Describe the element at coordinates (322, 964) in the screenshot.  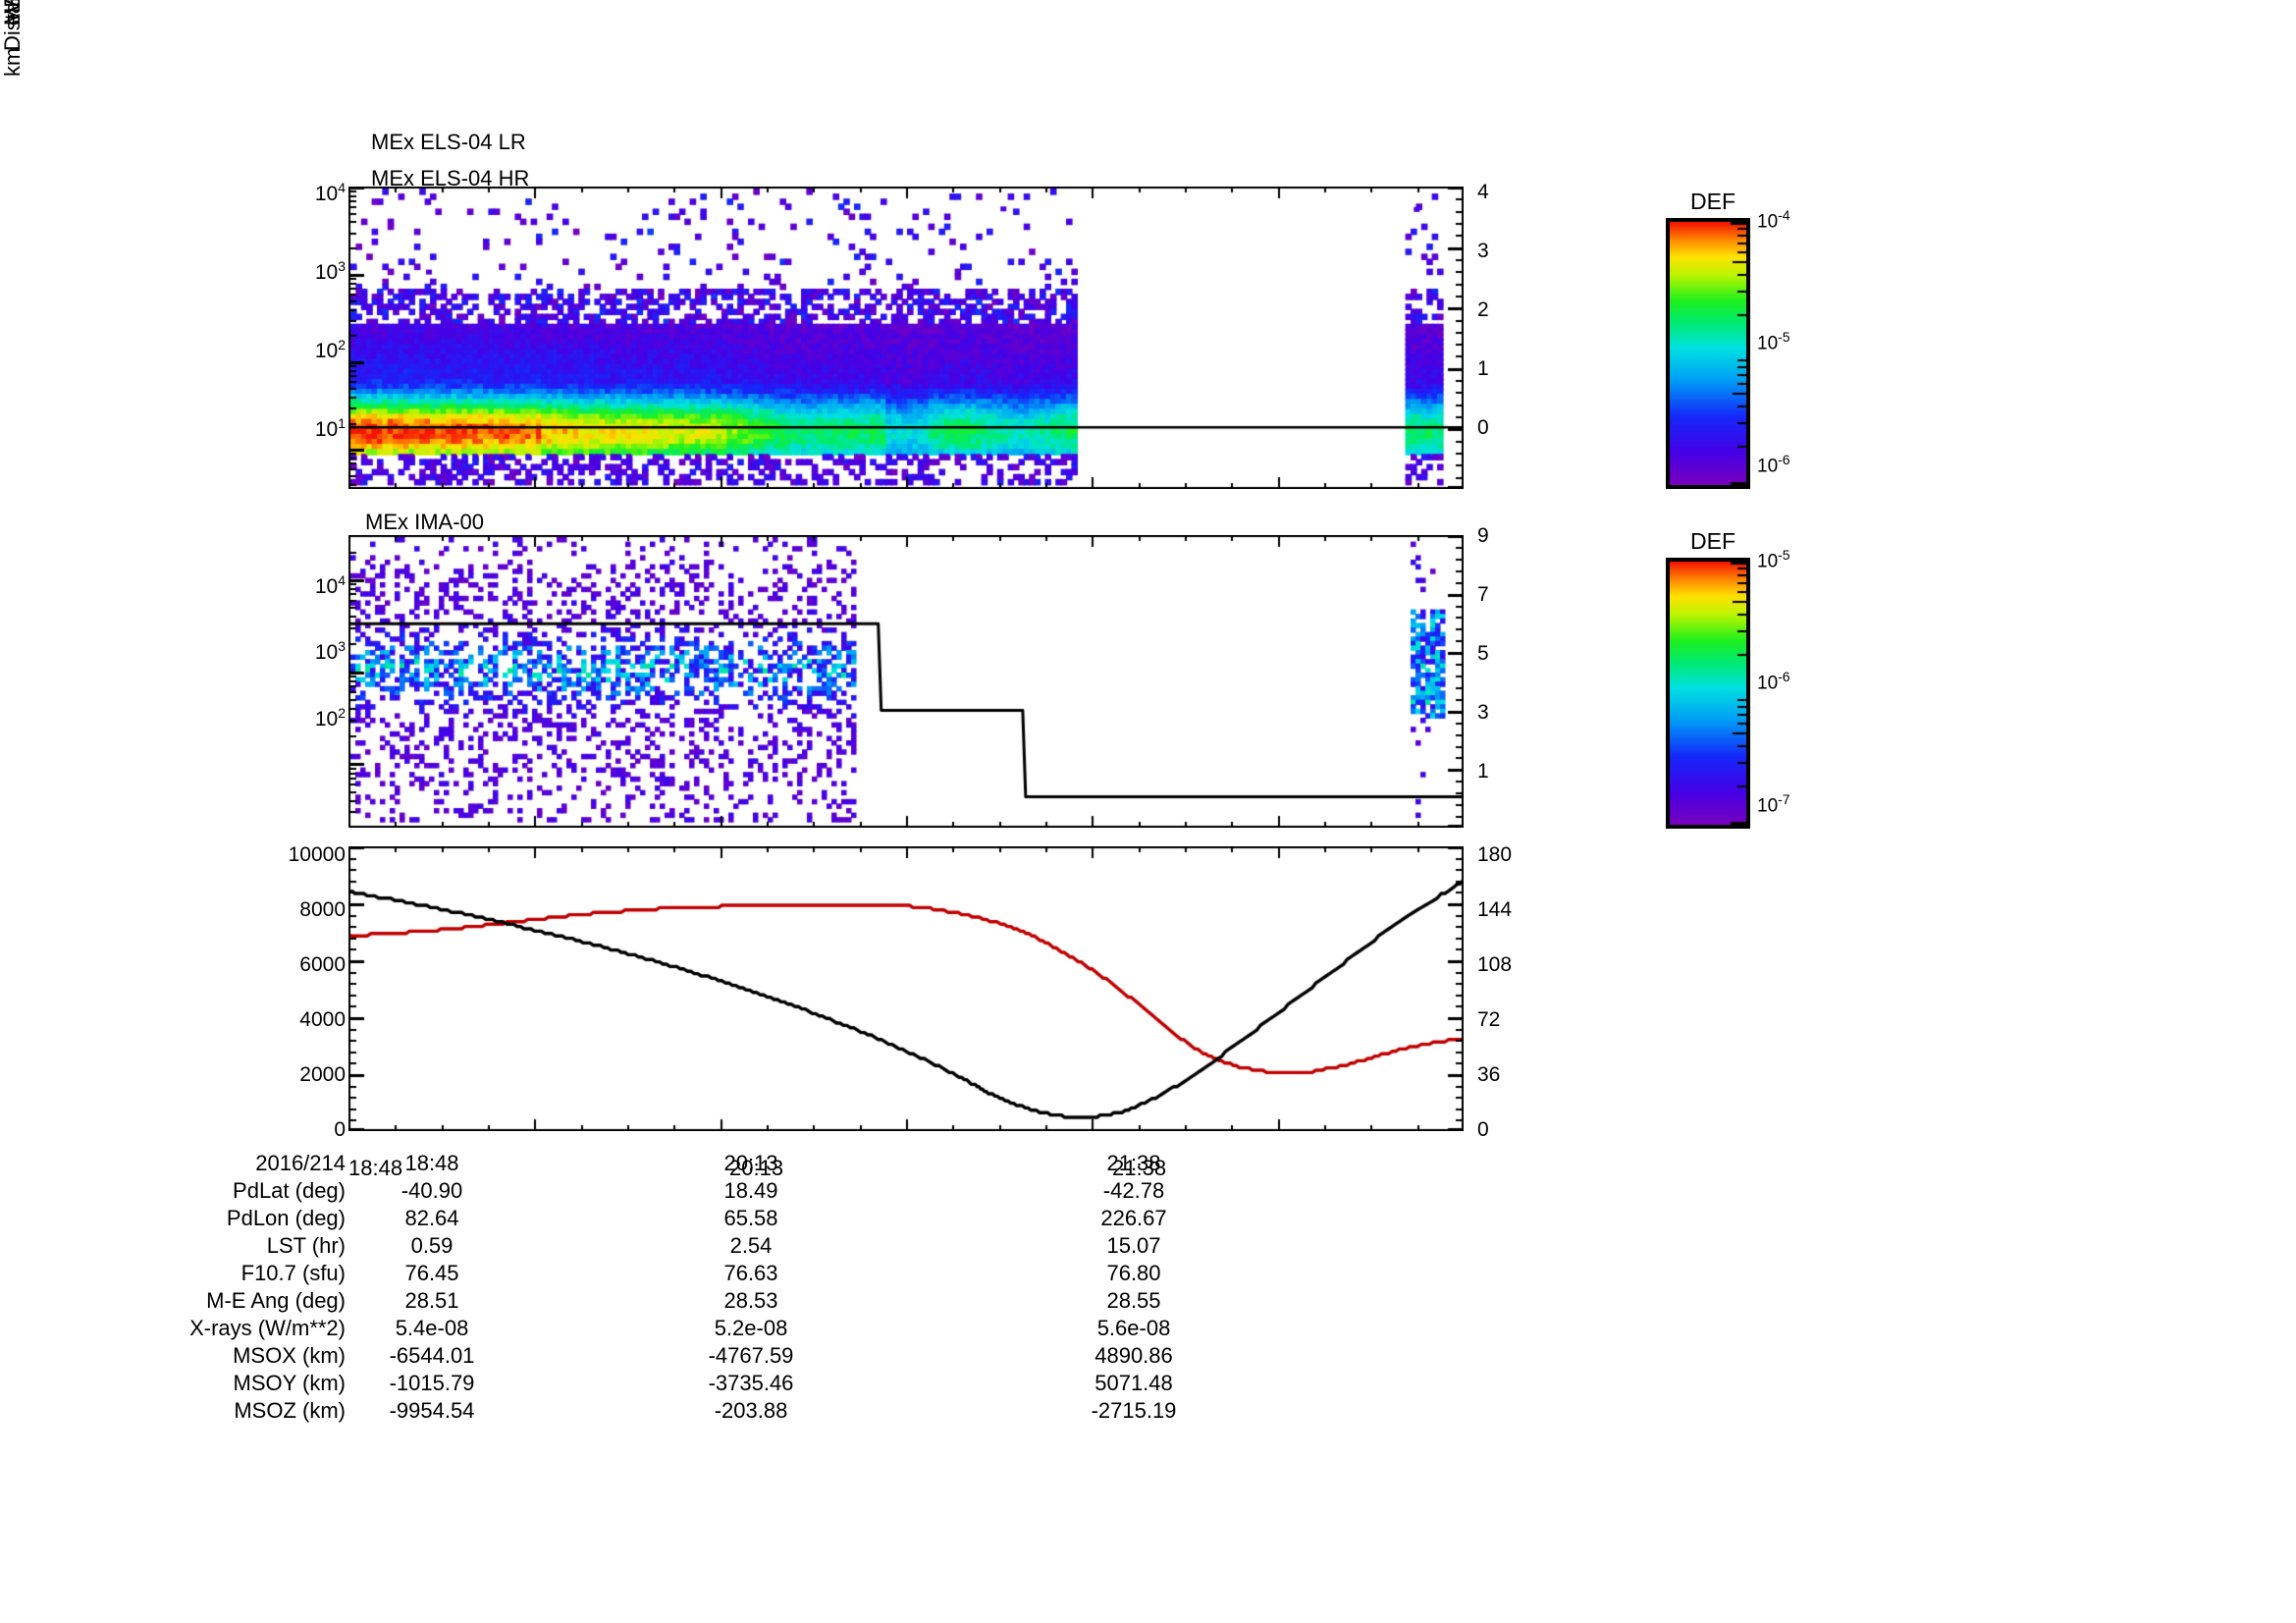
I see `panel-bottom-ytick-6000: 6000` at that location.